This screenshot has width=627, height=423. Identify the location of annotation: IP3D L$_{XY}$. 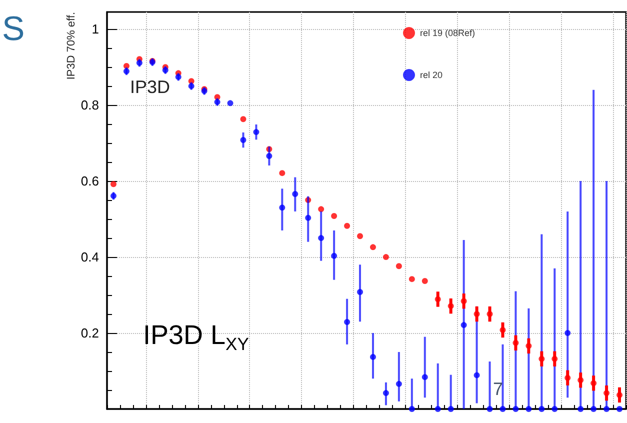
(196, 337).